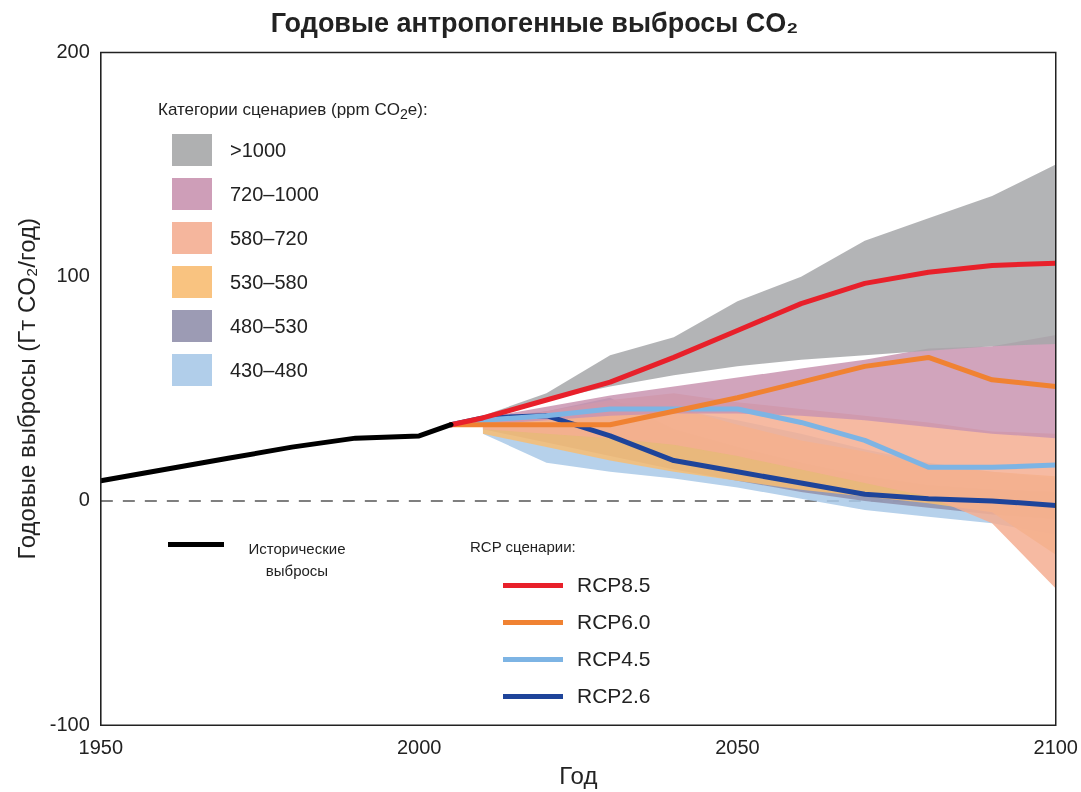 Image resolution: width=1081 pixels, height=792 pixels. I want to click on annotation: RCP сценарии:, so click(523, 546).